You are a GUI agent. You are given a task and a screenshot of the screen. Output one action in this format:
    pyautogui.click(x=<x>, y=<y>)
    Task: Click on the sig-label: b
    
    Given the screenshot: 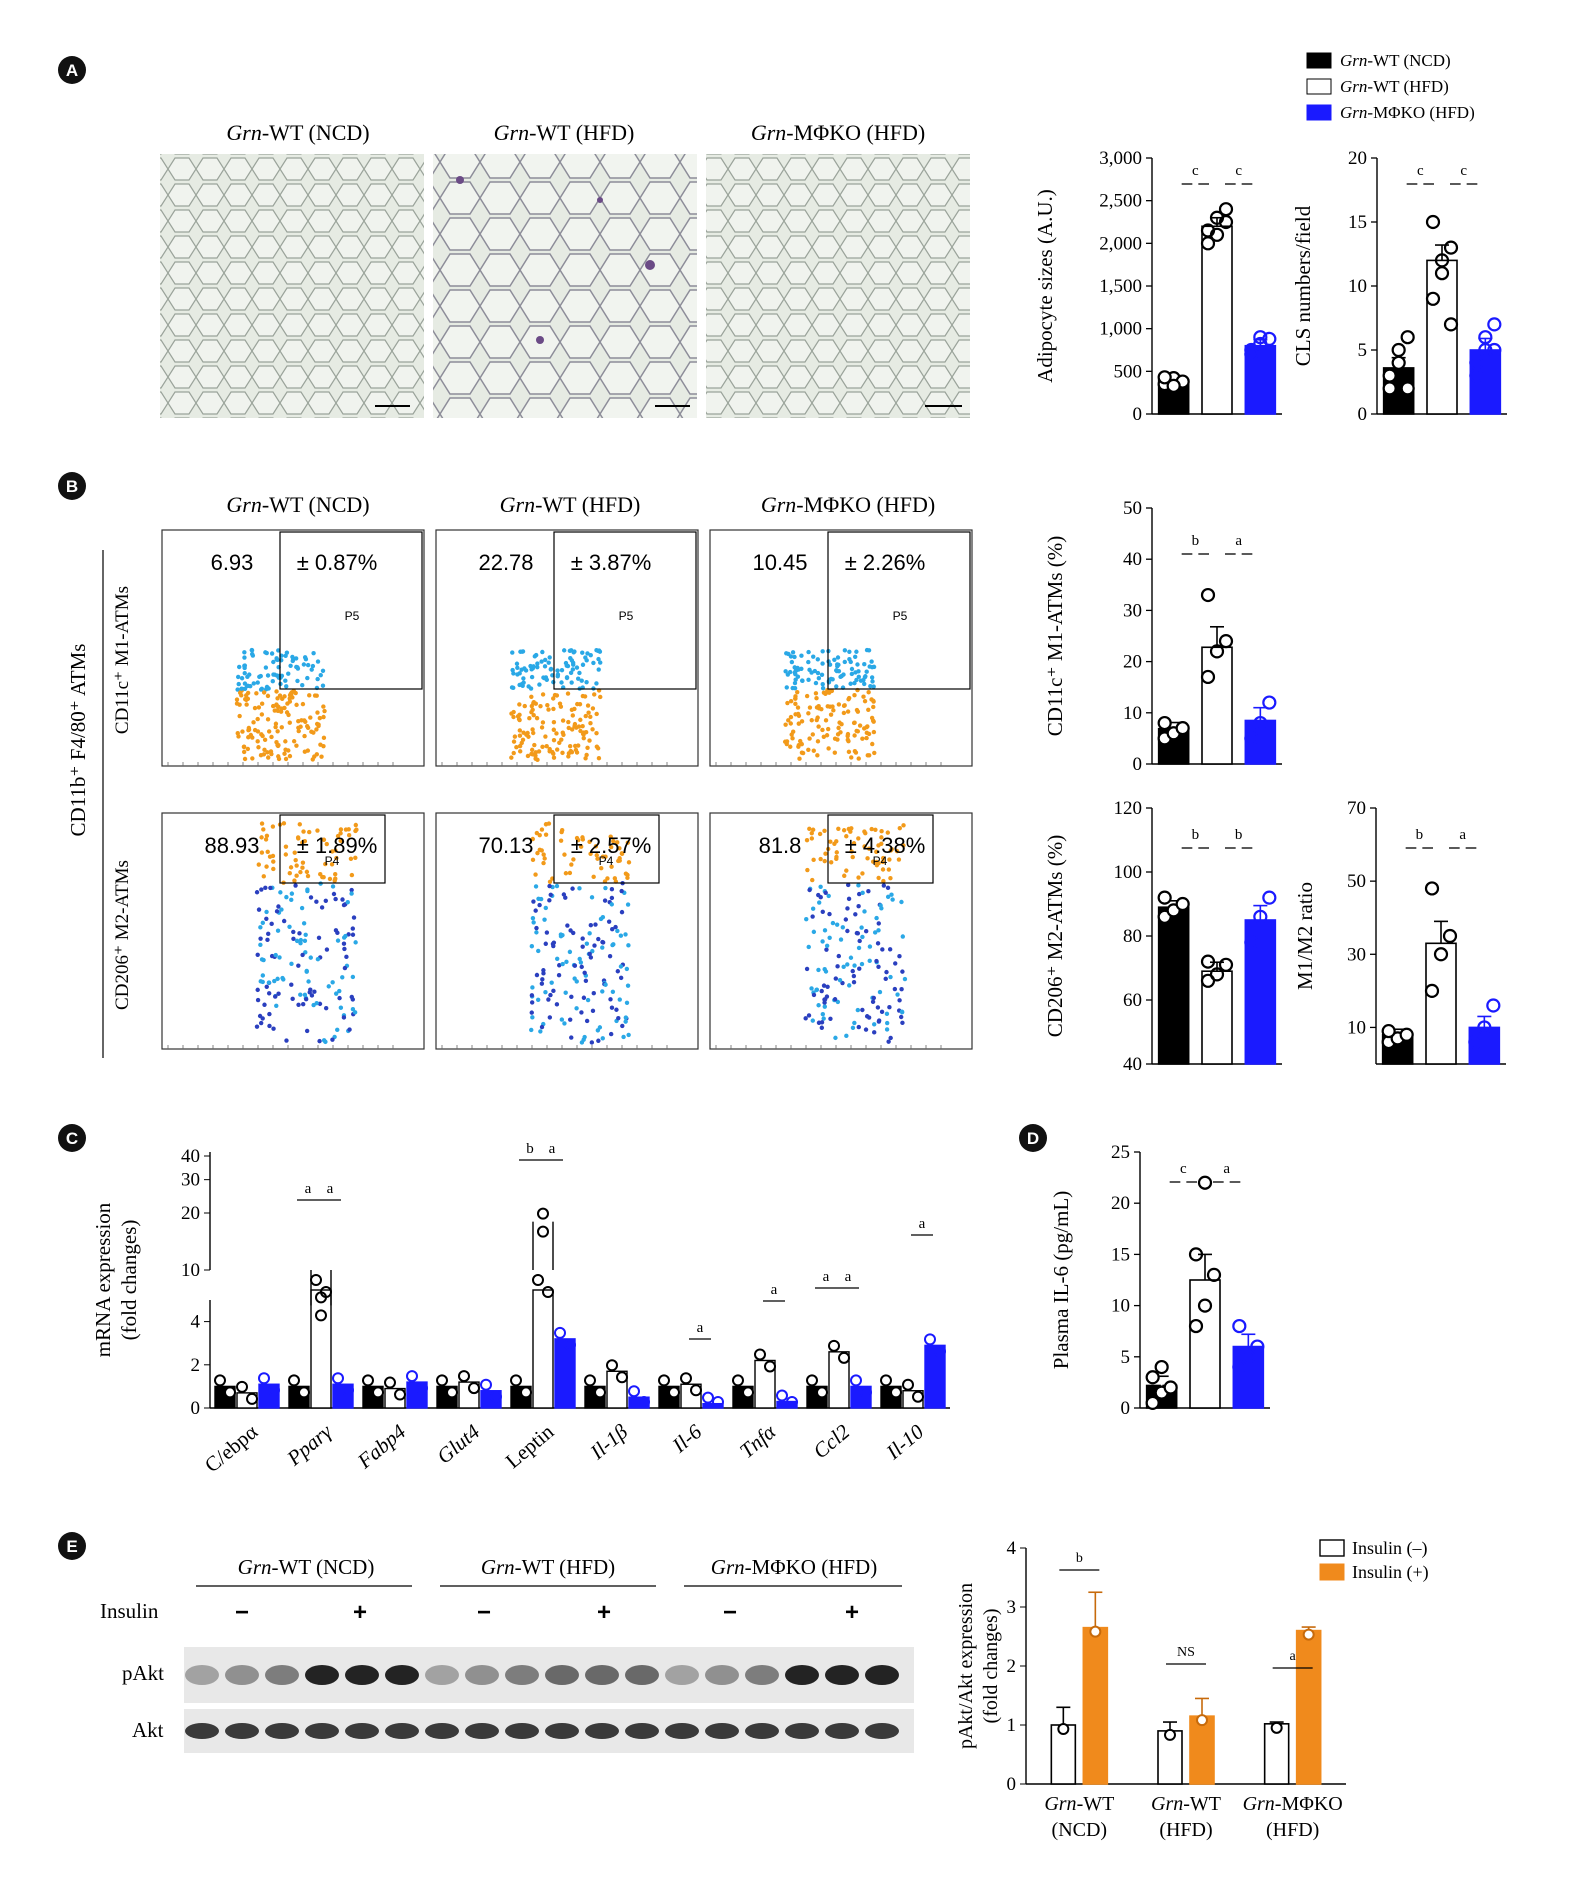 What is the action you would take?
    pyautogui.click(x=1239, y=835)
    